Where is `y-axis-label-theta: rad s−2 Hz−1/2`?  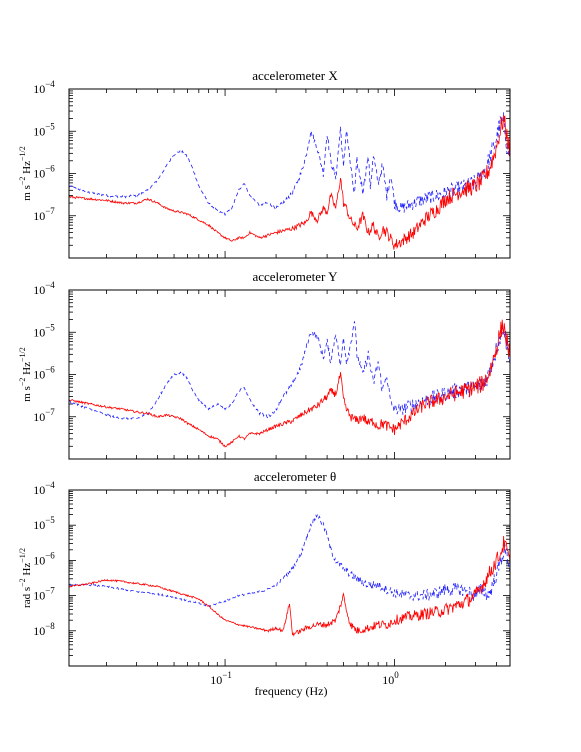 y-axis-label-theta: rad s−2 Hz−1/2 is located at coordinates (25, 578).